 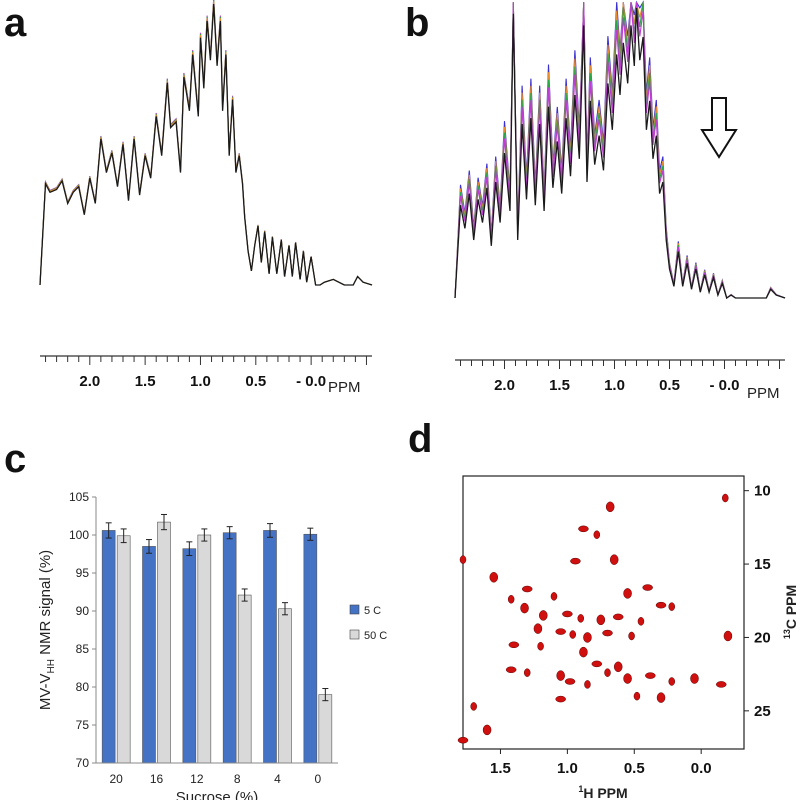 What do you see at coordinates (217, 794) in the screenshot?
I see `panel-c-x-axis-label: Sucrose (%)` at bounding box center [217, 794].